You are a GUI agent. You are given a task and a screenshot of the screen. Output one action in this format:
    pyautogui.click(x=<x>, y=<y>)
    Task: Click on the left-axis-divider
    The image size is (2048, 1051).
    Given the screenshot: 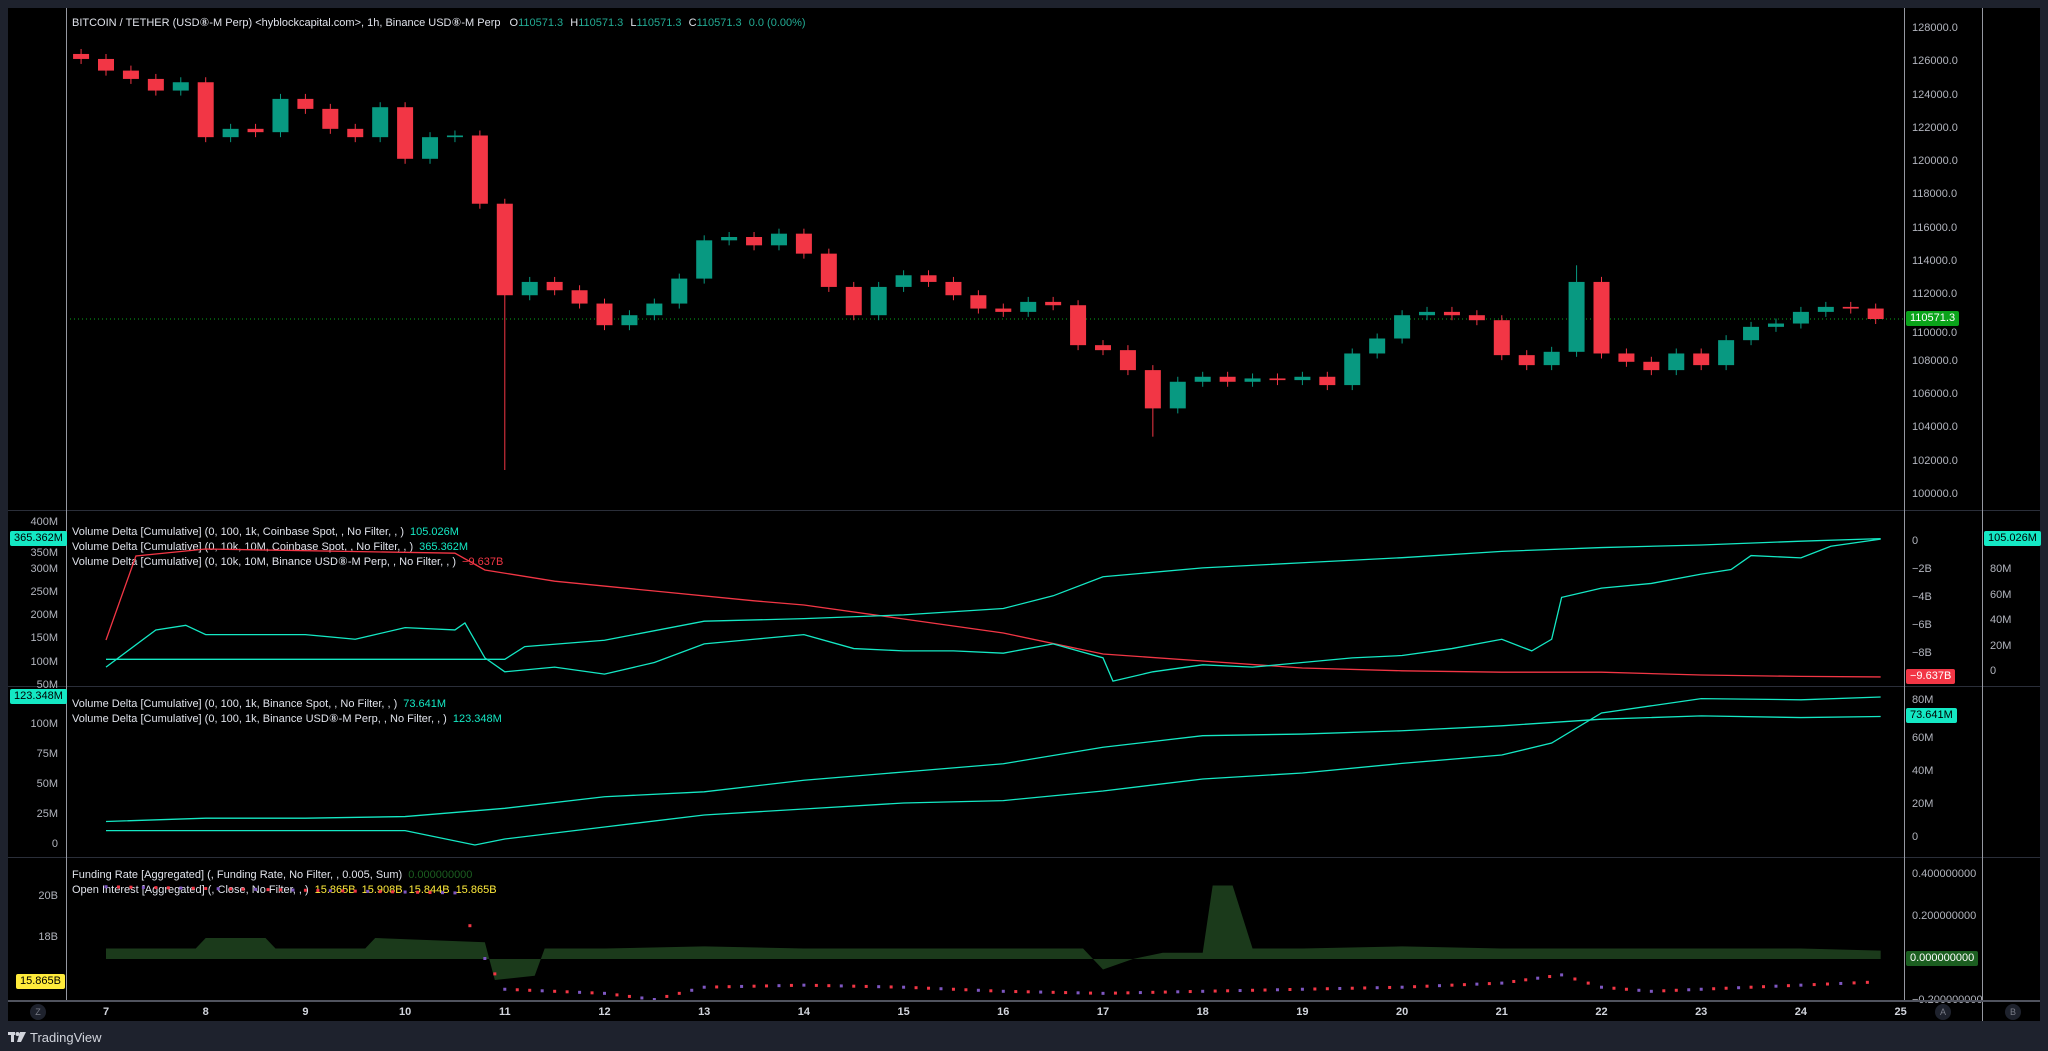 What is the action you would take?
    pyautogui.click(x=66, y=504)
    